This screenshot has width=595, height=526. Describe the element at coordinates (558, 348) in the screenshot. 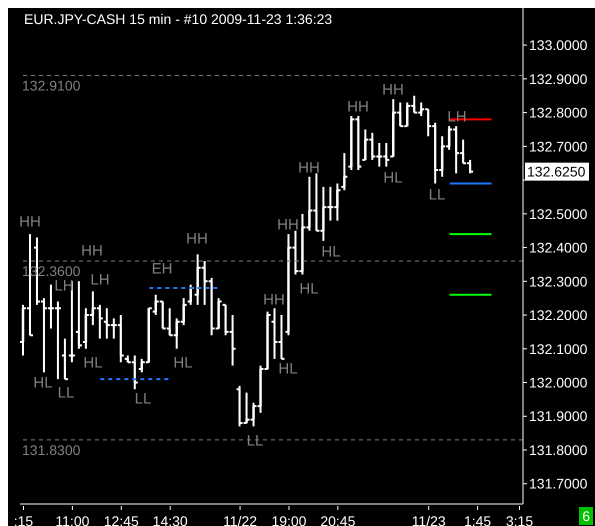

I see `y-tick-label: 132.1000` at that location.